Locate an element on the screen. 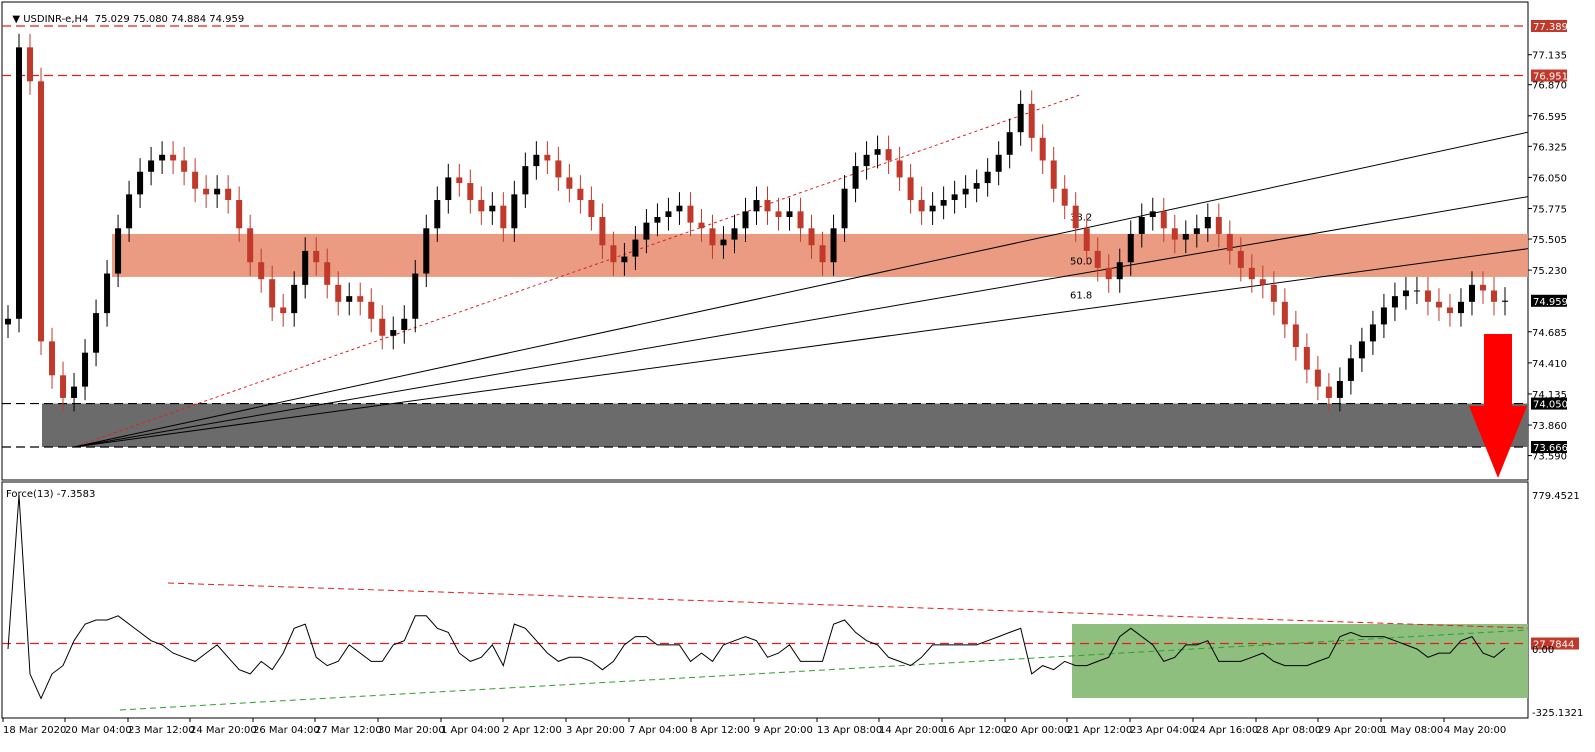 This screenshot has width=1595, height=752. force-marker-box is located at coordinates (1555, 643).